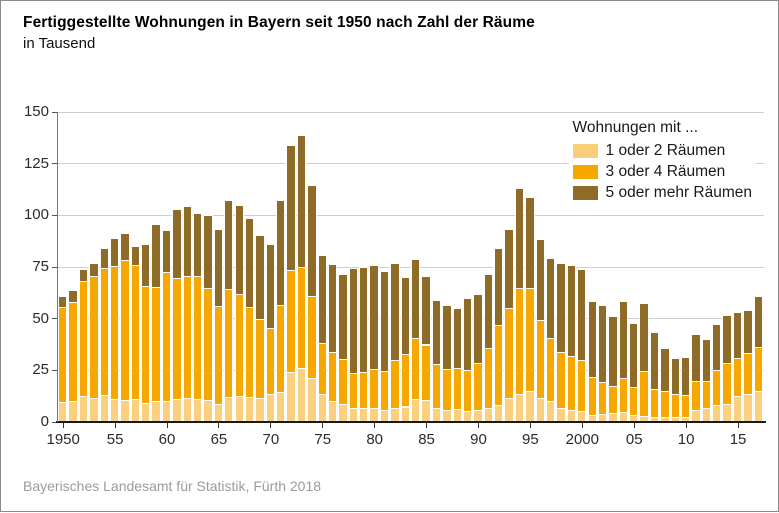 The width and height of the screenshot is (779, 513). What do you see at coordinates (488, 311) in the screenshot?
I see `segment-5plus-1991` at bounding box center [488, 311].